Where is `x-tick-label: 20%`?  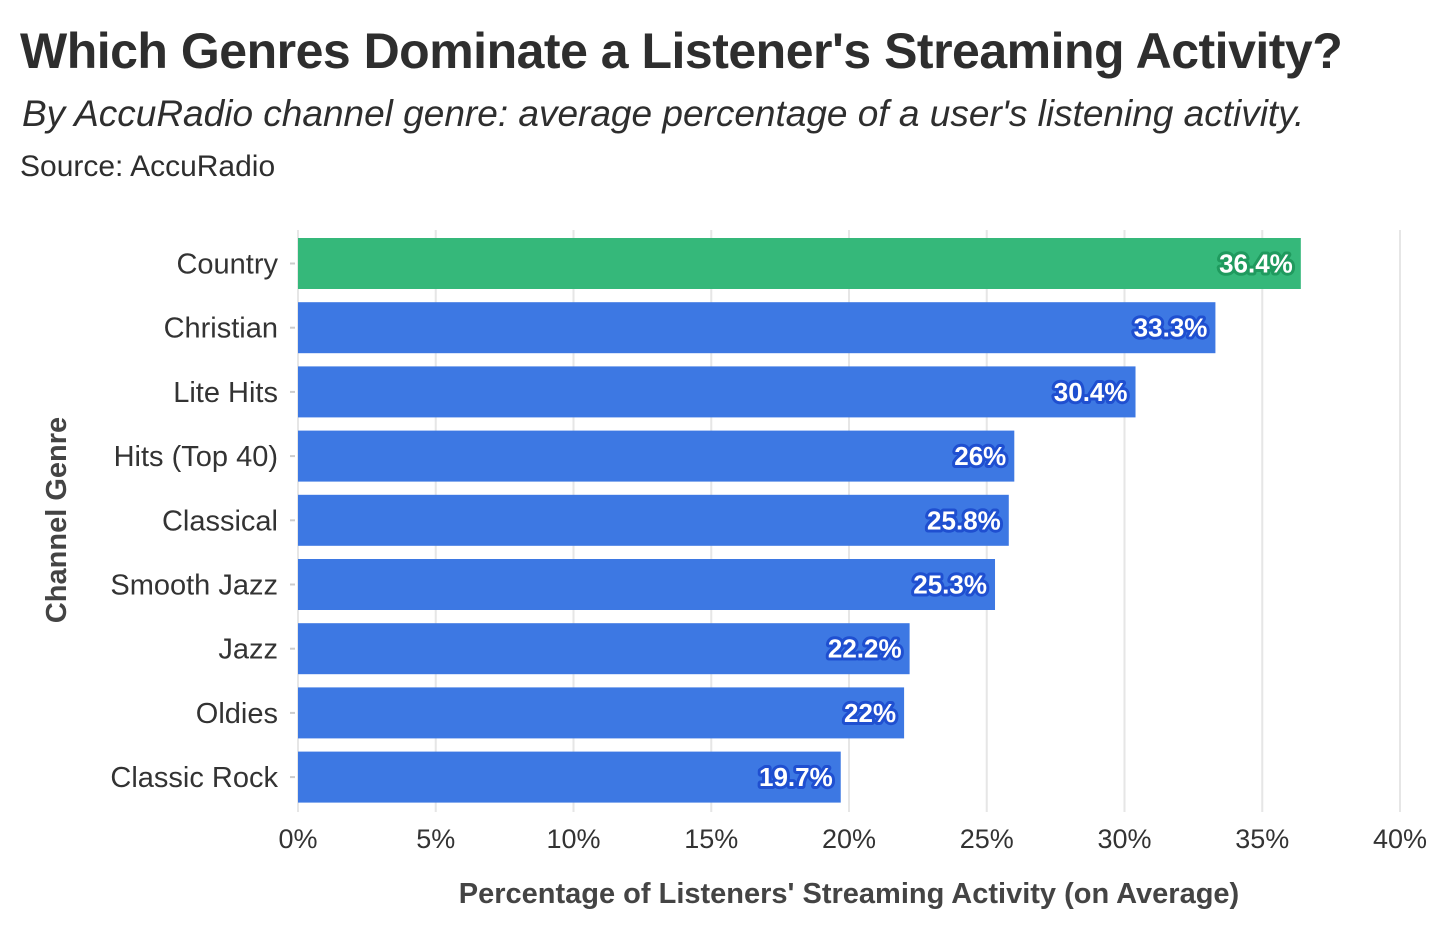 x-tick-label: 20% is located at coordinates (849, 839).